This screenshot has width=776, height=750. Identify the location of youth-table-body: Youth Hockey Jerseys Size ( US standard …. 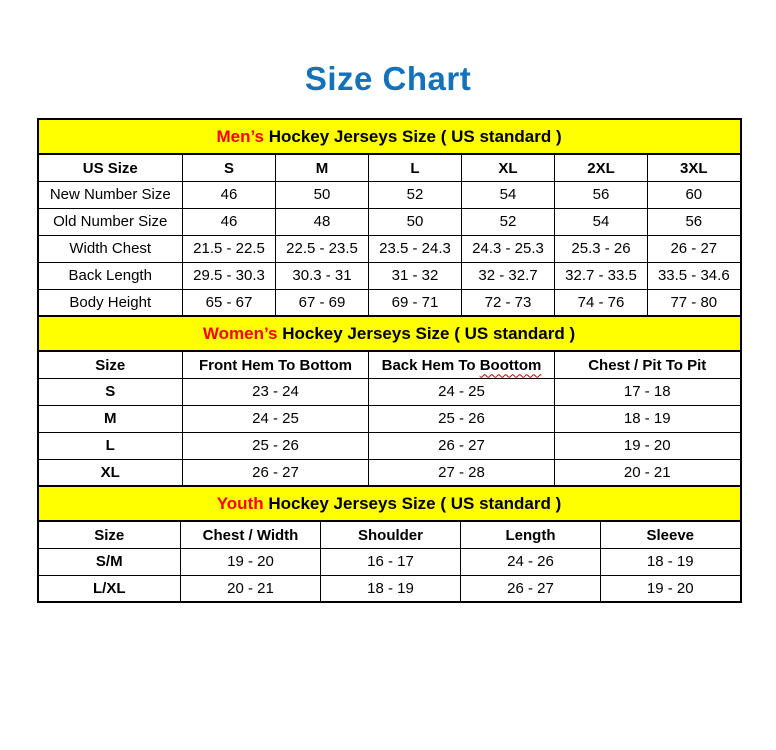
(389, 544).